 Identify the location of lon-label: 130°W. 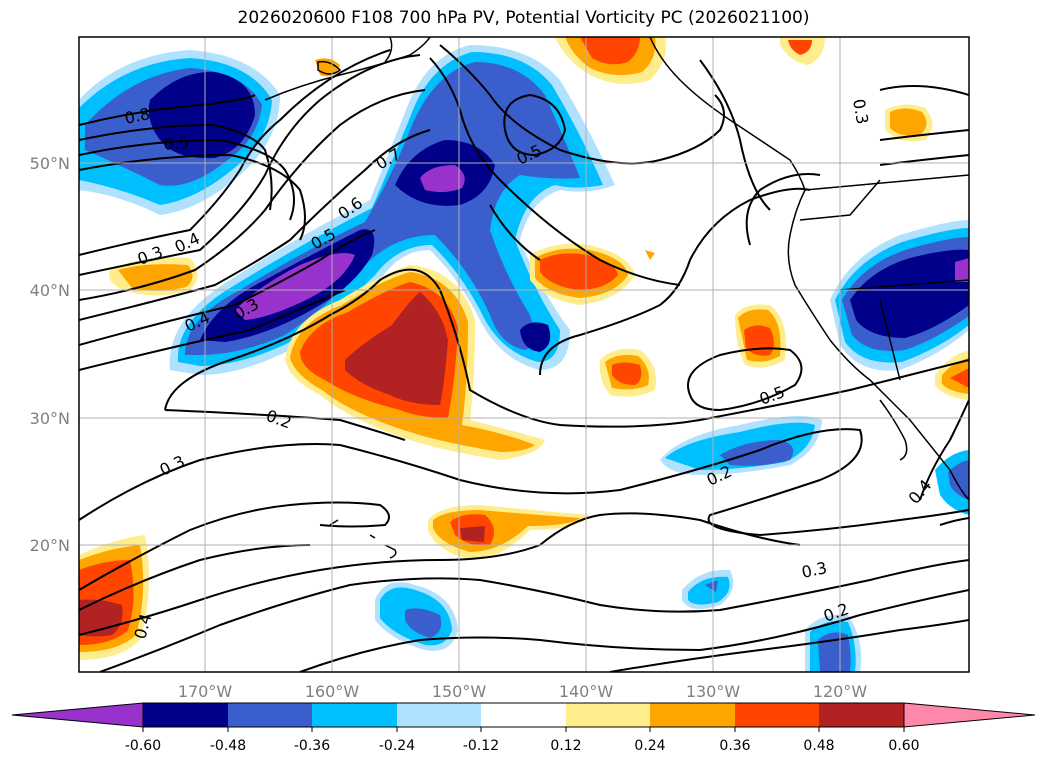
(713, 691).